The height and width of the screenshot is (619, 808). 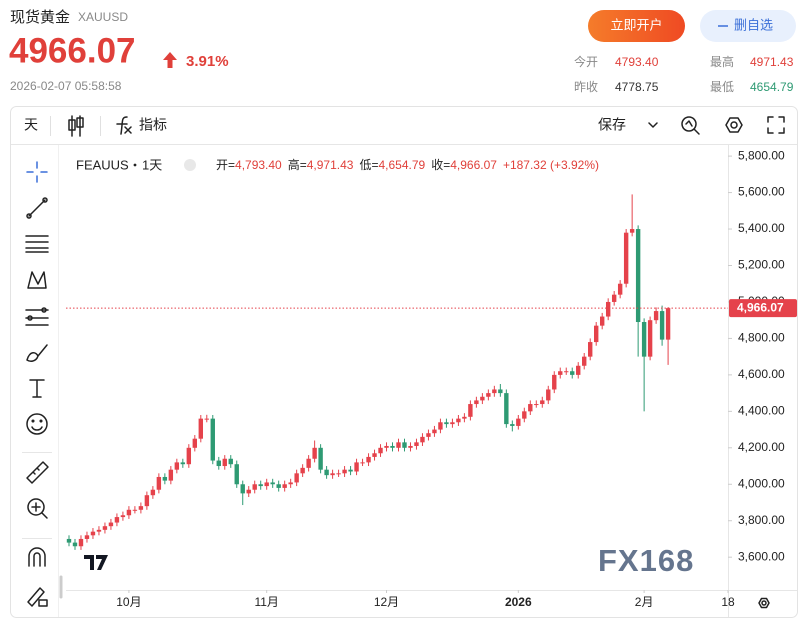 I want to click on zoom-tool, so click(x=37, y=508).